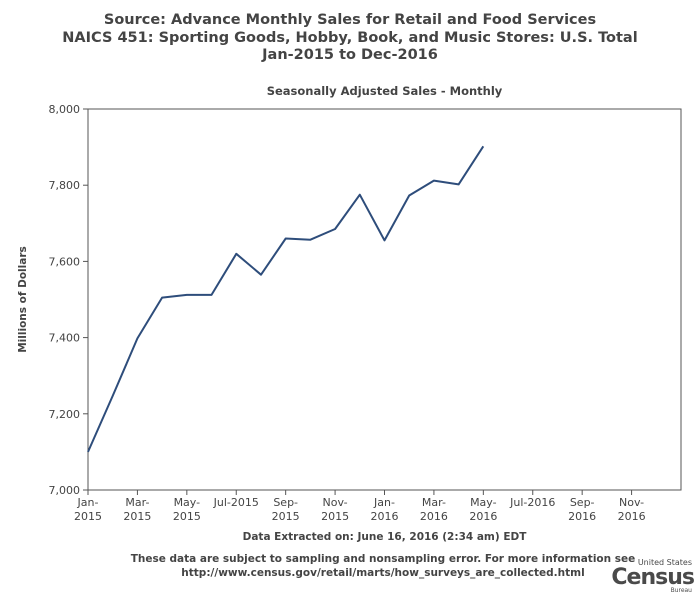  Describe the element at coordinates (65, 338) in the screenshot. I see `y-tick-label: 7,400` at that location.